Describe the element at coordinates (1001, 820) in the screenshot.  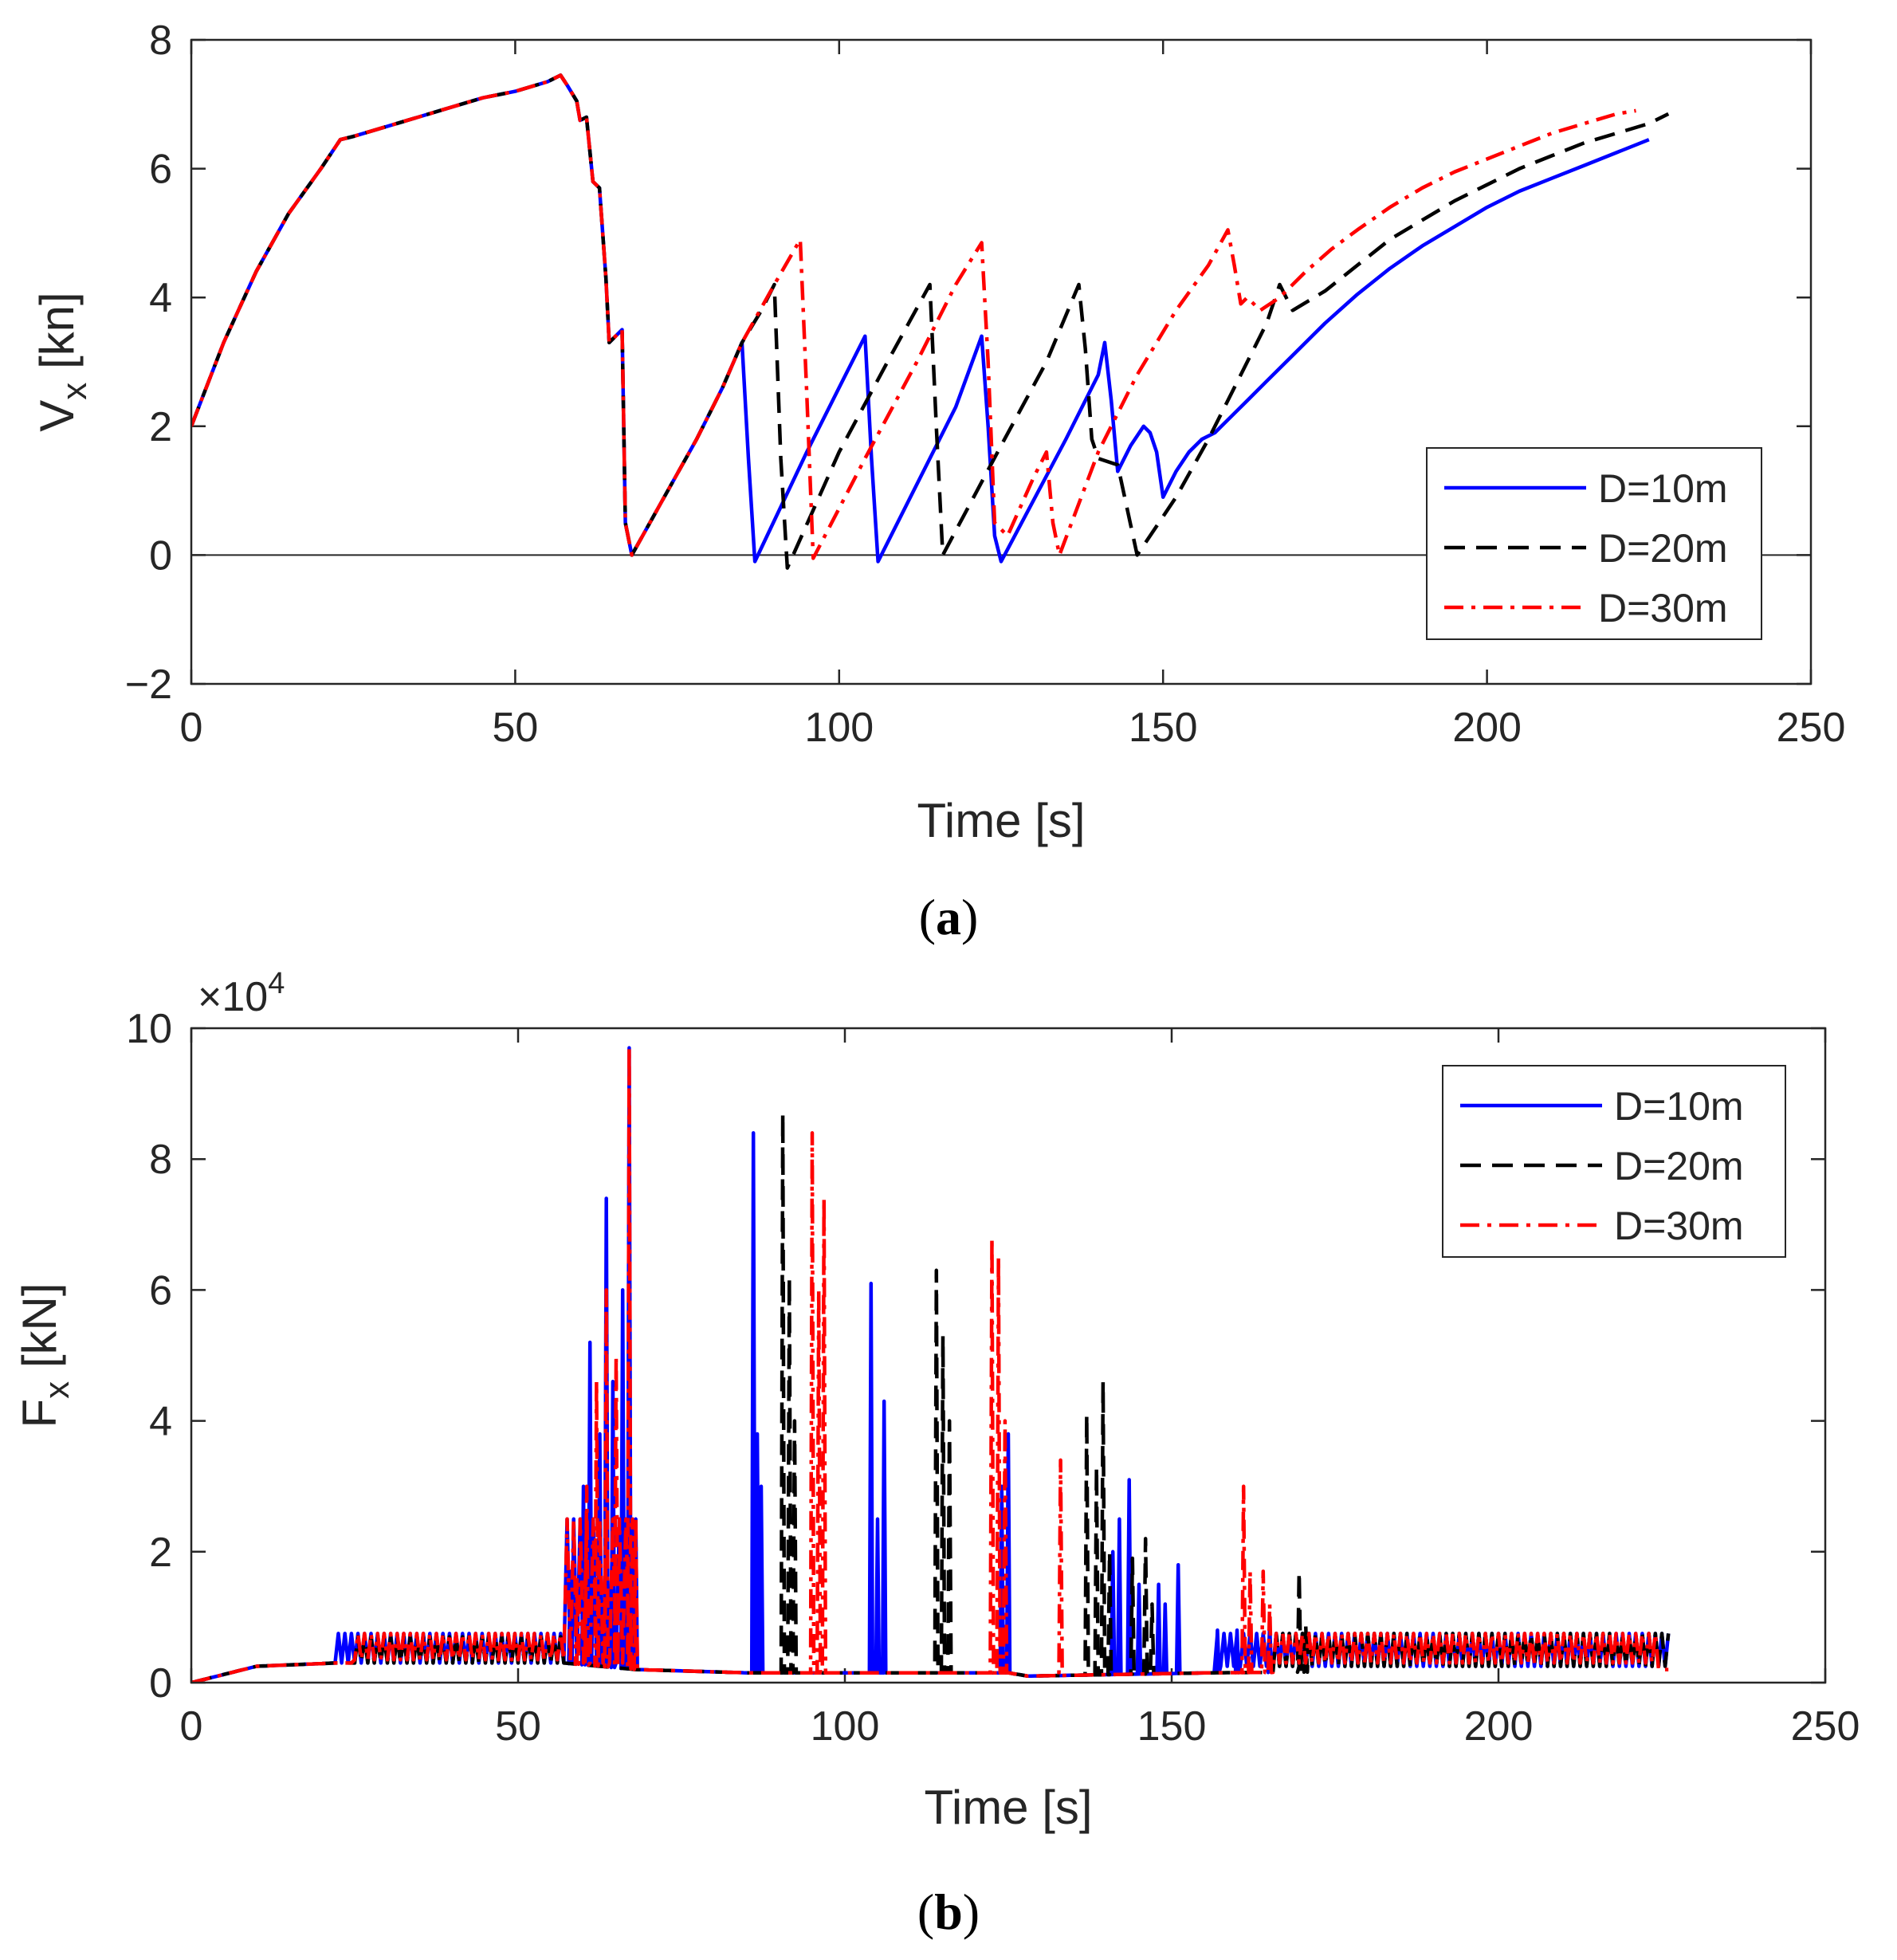
I see `x-axis-label-a: Time [s]` at that location.